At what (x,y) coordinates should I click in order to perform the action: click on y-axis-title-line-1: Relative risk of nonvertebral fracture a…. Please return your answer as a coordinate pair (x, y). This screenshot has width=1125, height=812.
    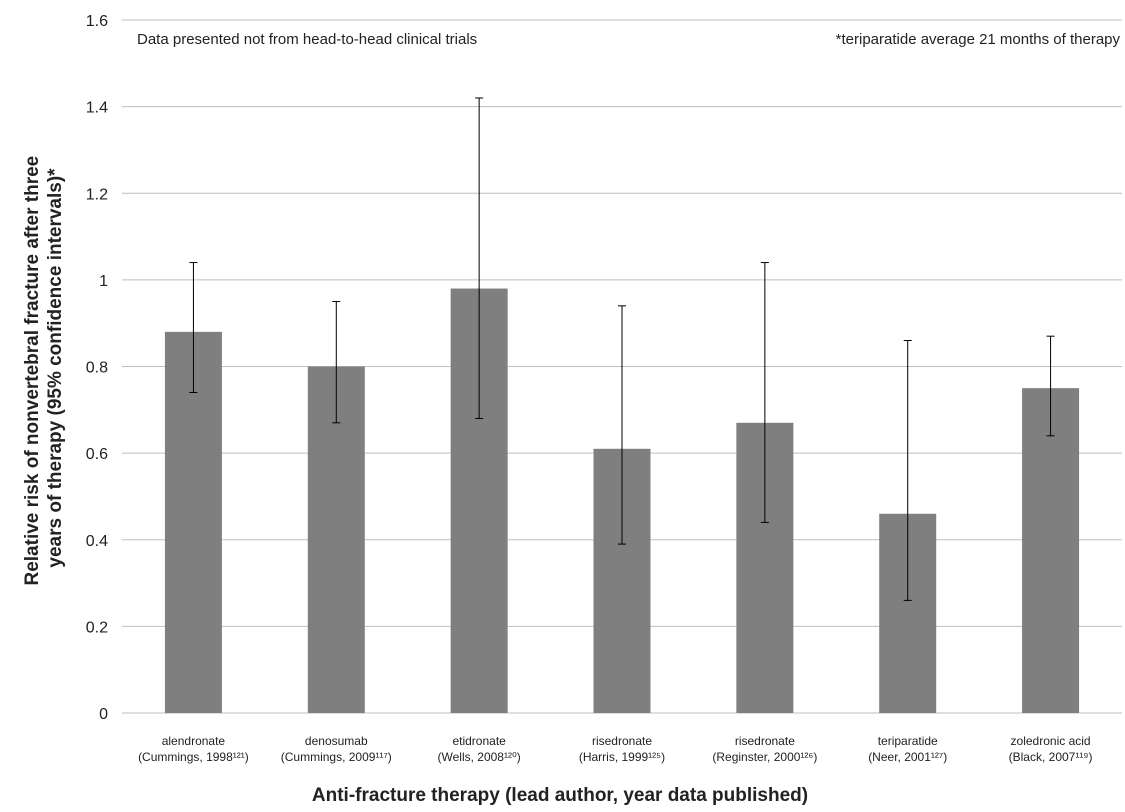
    Looking at the image, I should click on (32, 371).